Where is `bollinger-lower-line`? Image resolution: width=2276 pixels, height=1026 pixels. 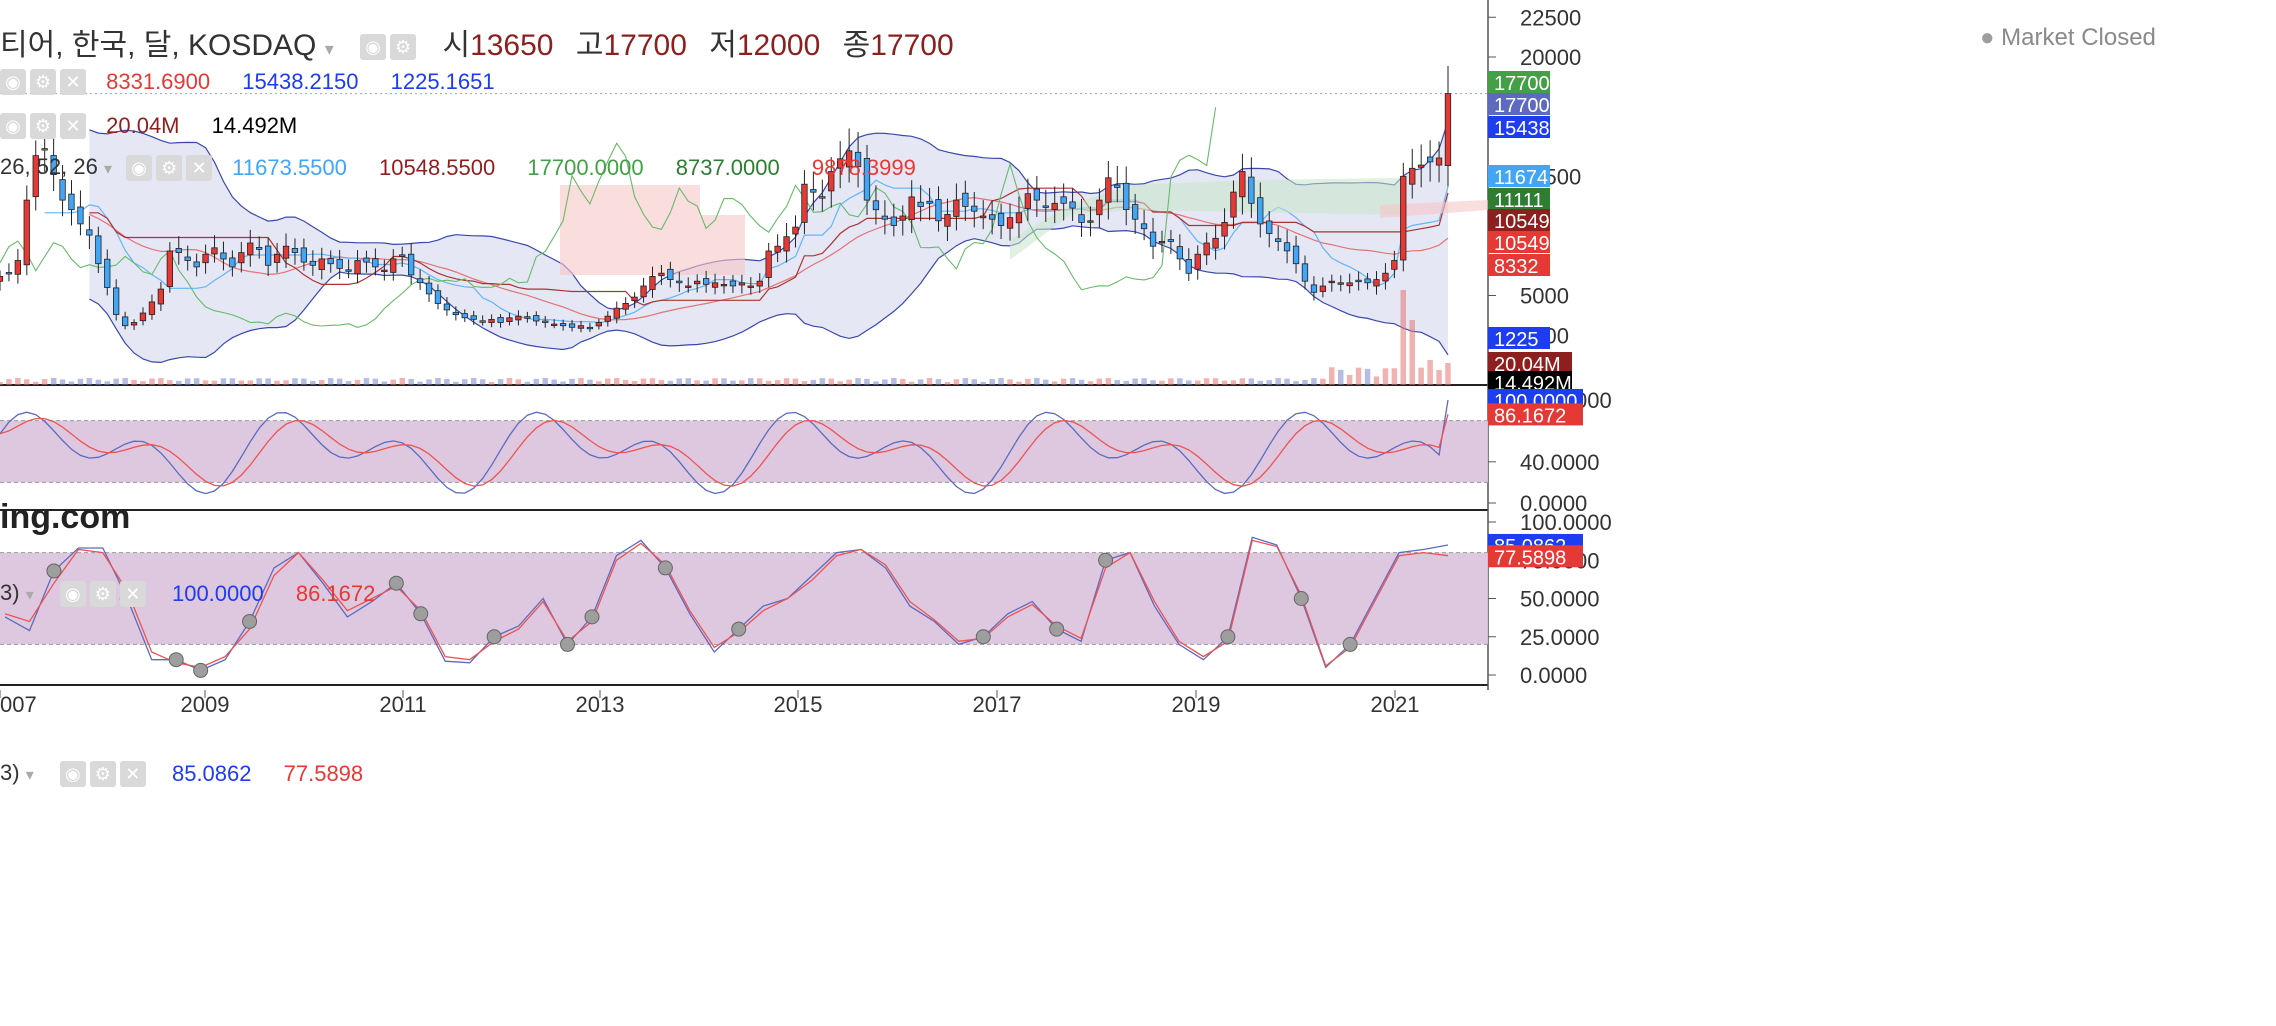
bollinger-lower-line is located at coordinates (769, 294).